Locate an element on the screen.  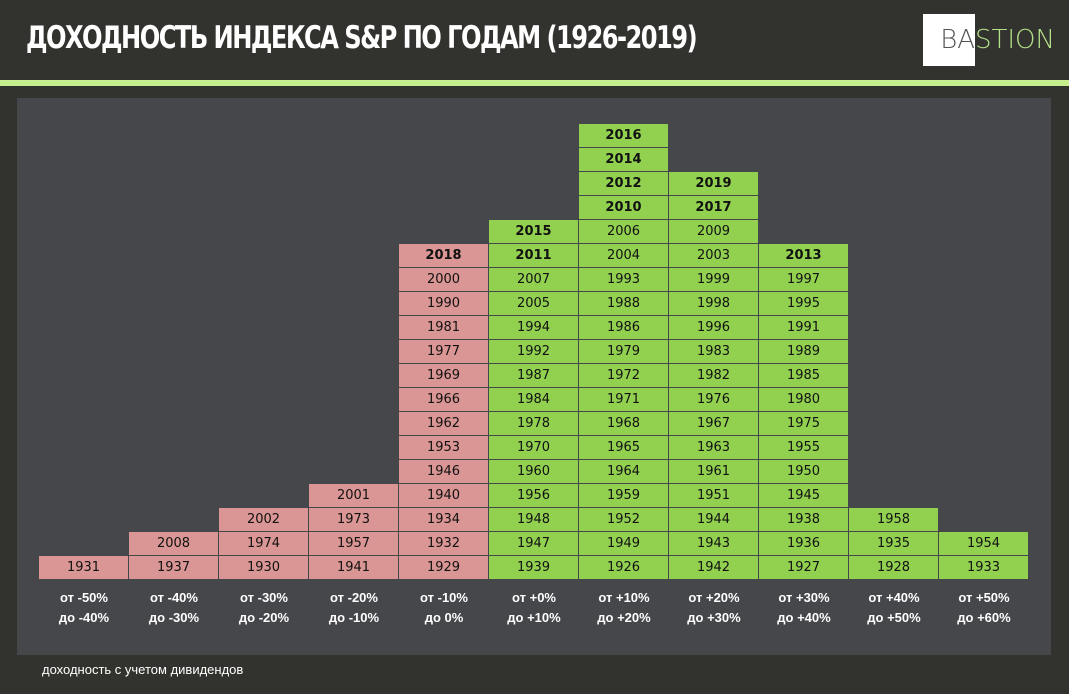
bin-label-line: до +40% is located at coordinates (804, 617).